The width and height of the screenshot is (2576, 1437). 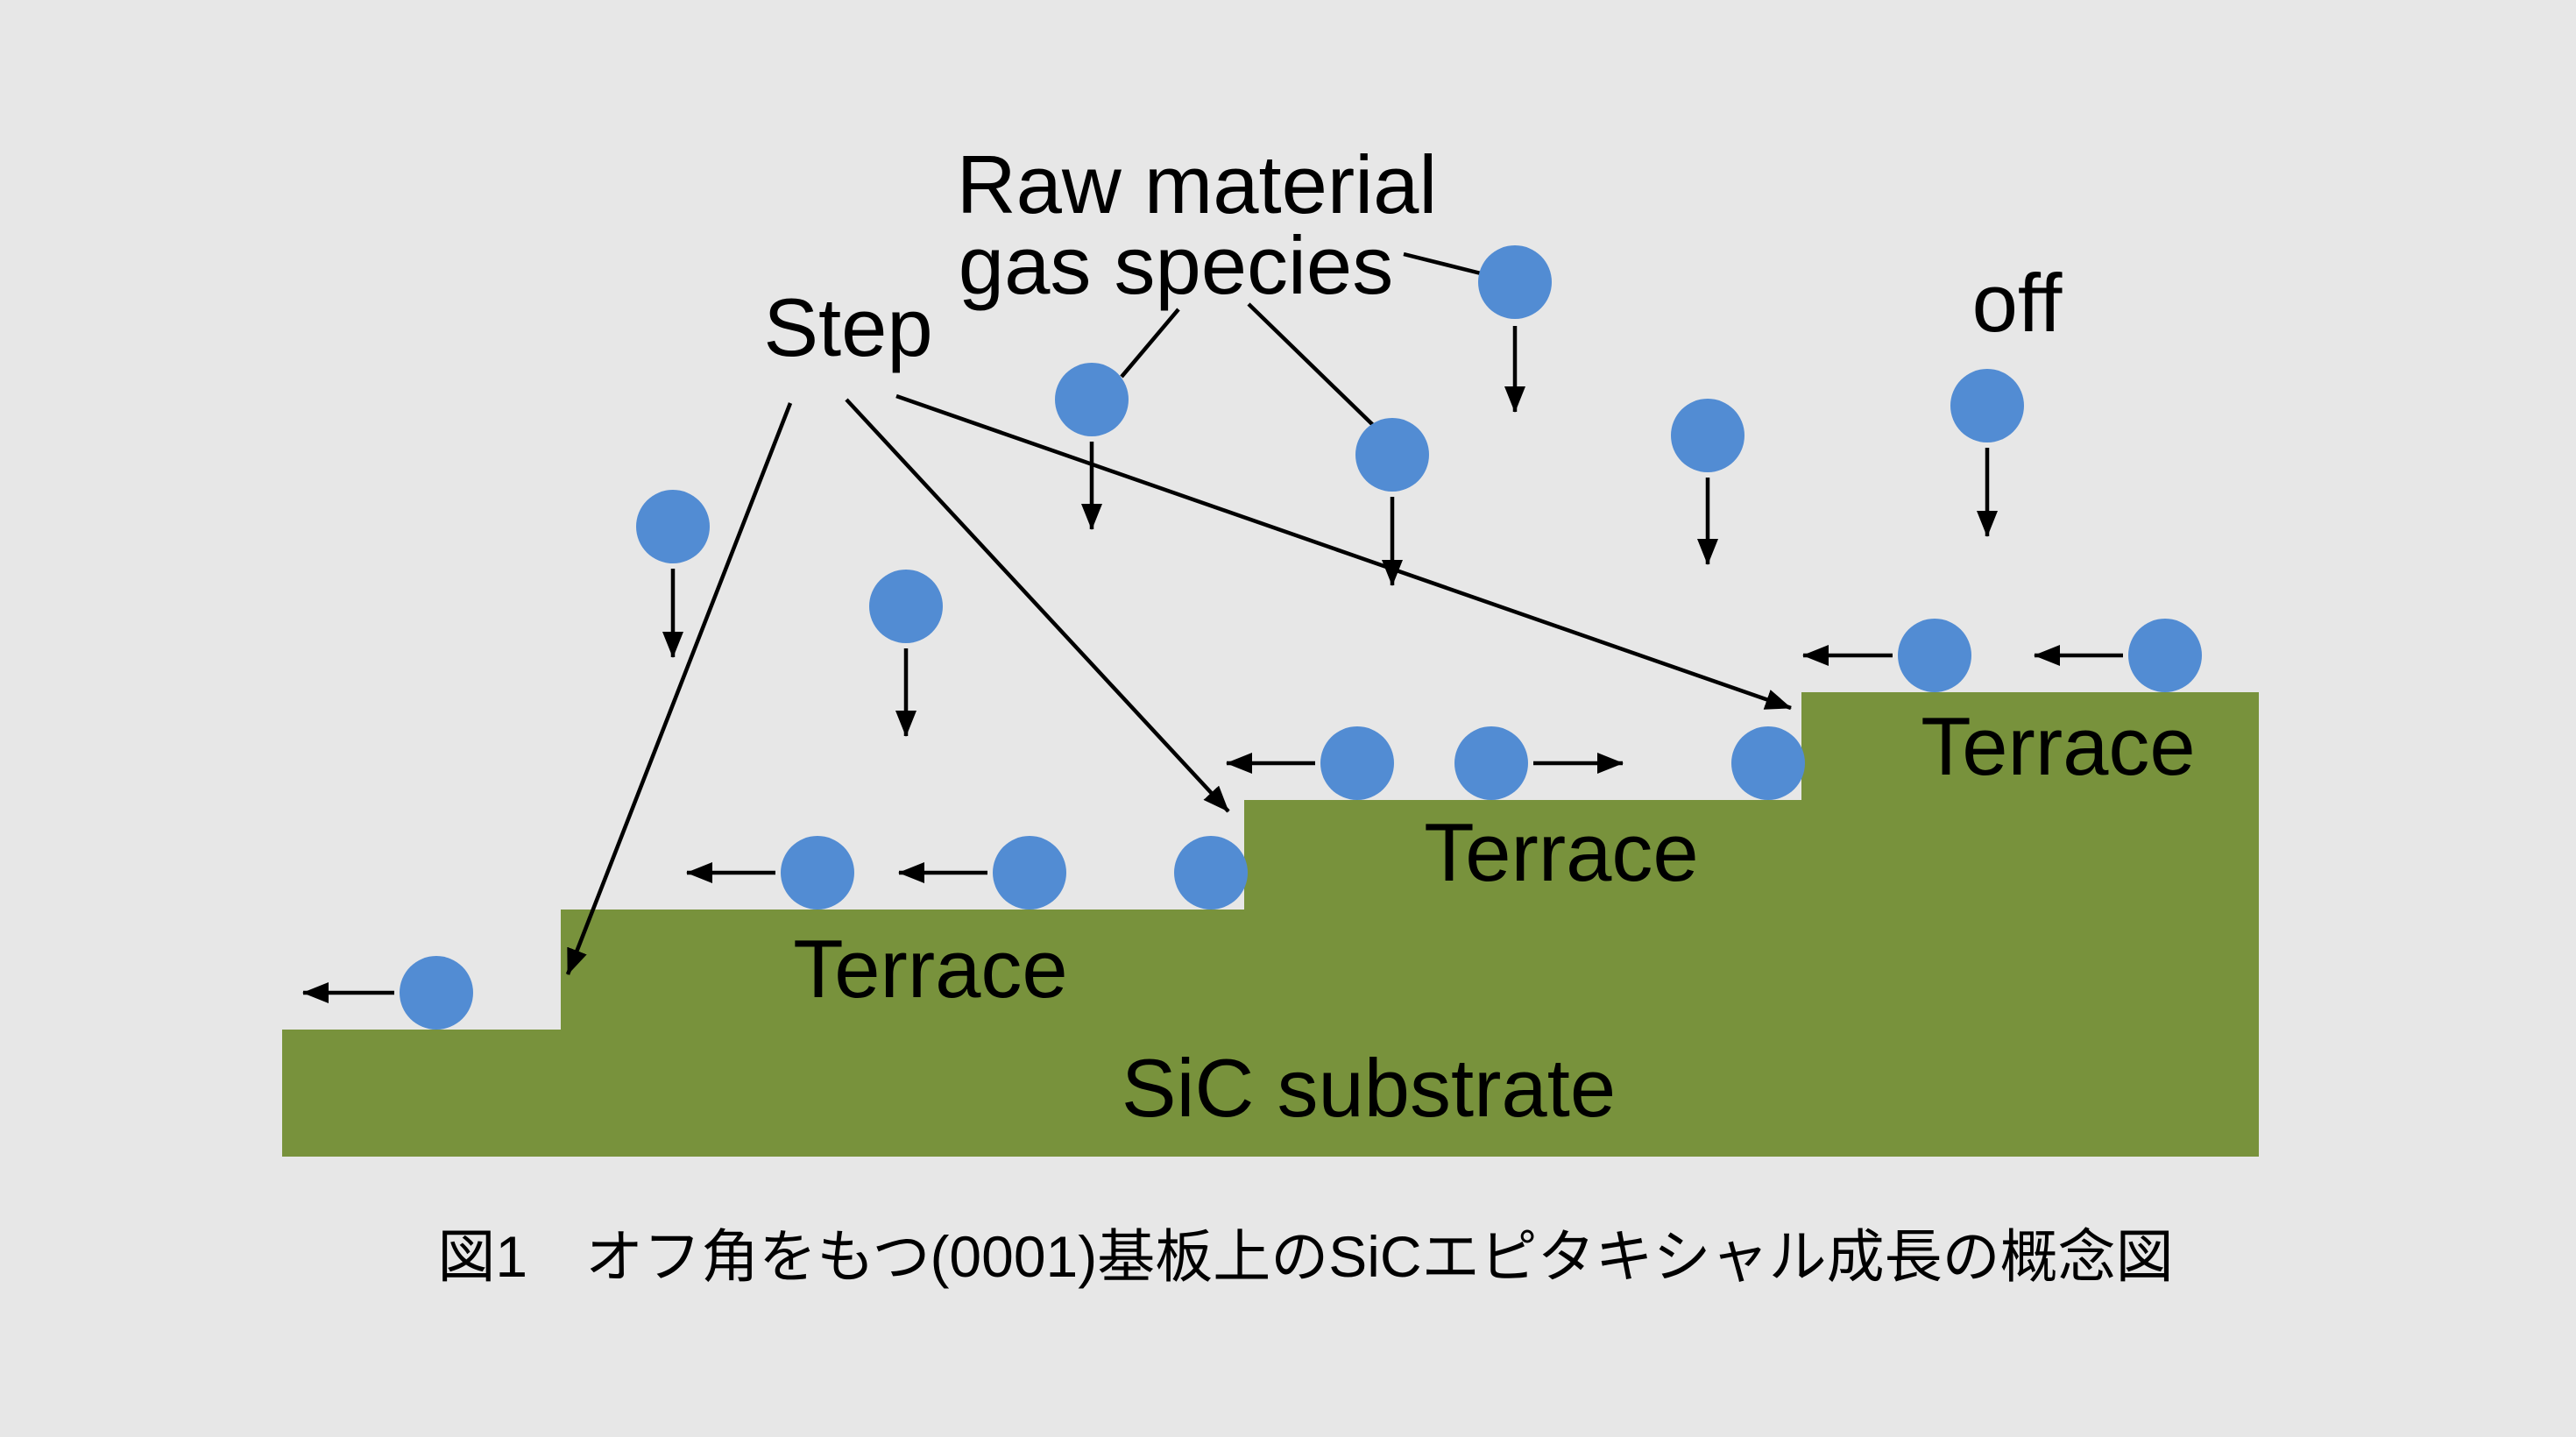 I want to click on label-sic-substrate: SiC substrate, so click(x=1369, y=1088).